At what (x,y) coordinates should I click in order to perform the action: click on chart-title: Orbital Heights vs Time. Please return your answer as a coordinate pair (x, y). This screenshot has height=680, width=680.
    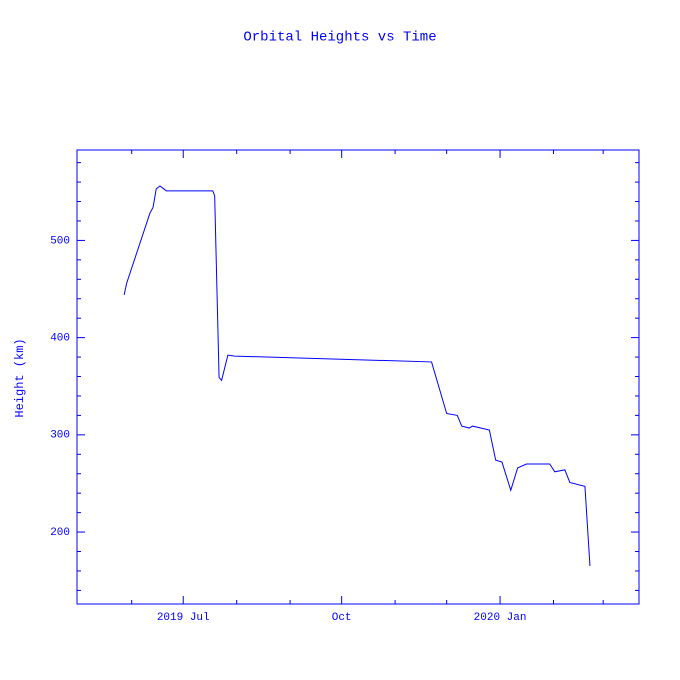
    Looking at the image, I should click on (339, 38).